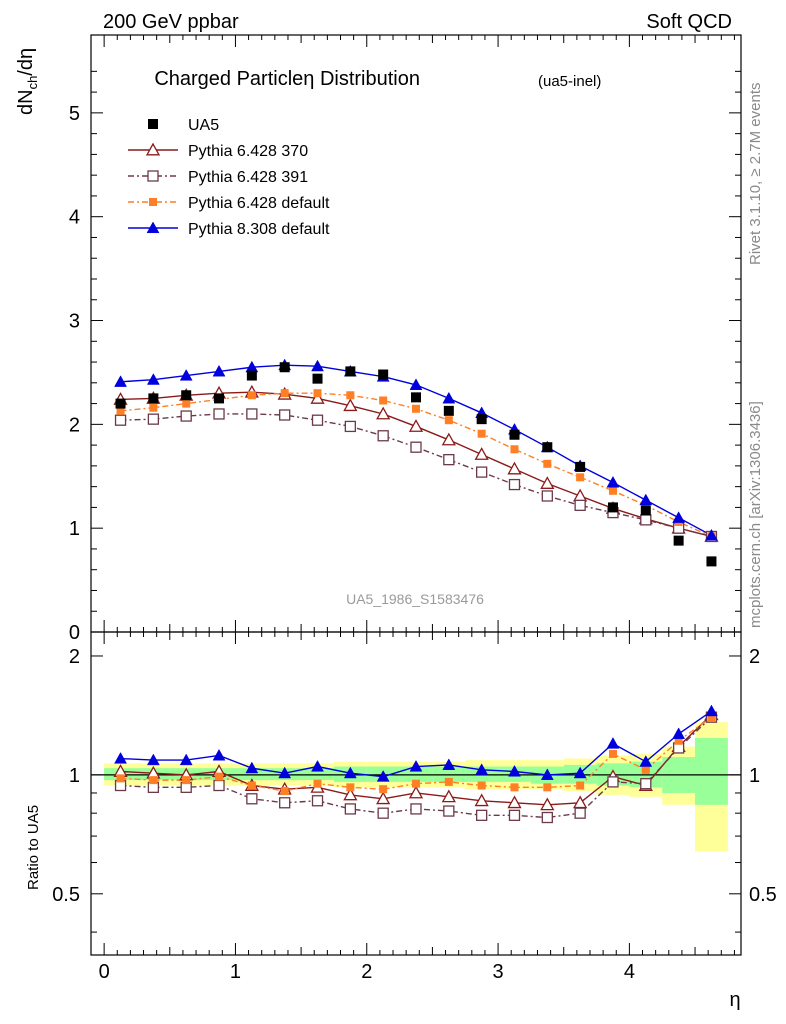 The height and width of the screenshot is (1024, 786). What do you see at coordinates (235, 972) in the screenshot?
I see `x-tick-label: 1` at bounding box center [235, 972].